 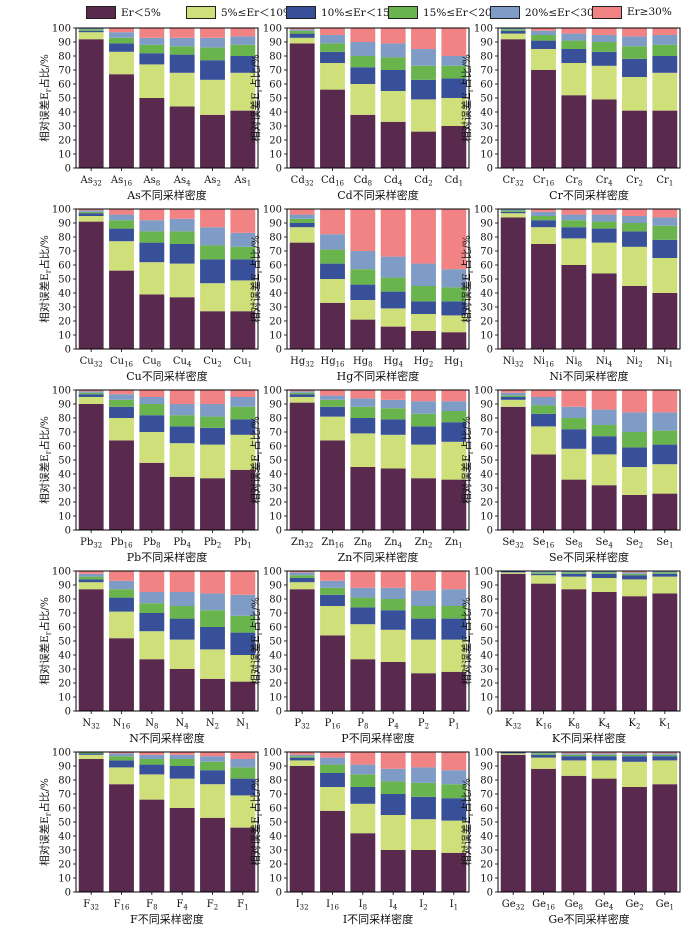 What do you see at coordinates (483, 391) in the screenshot?
I see `y-tick-label: 100` at bounding box center [483, 391].